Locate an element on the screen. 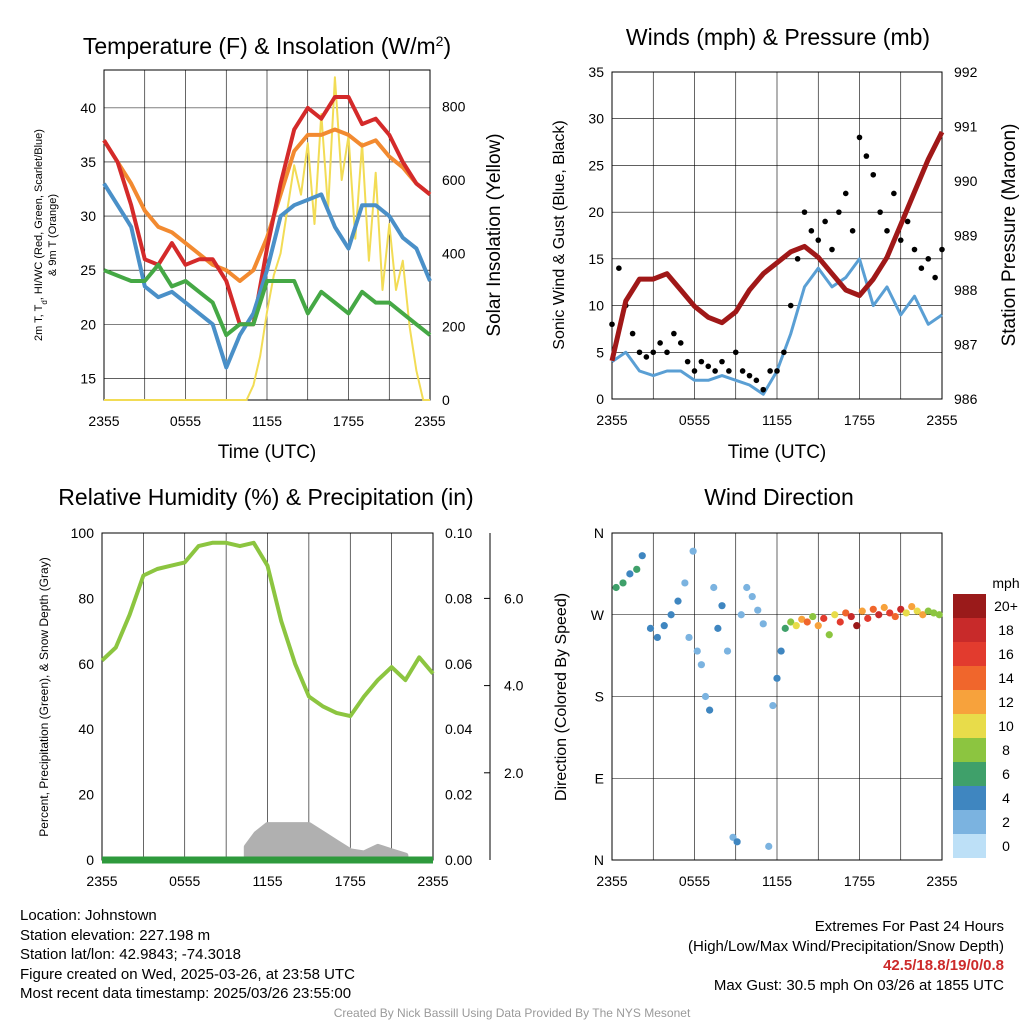  temperature-series is located at coordinates (267, 238).